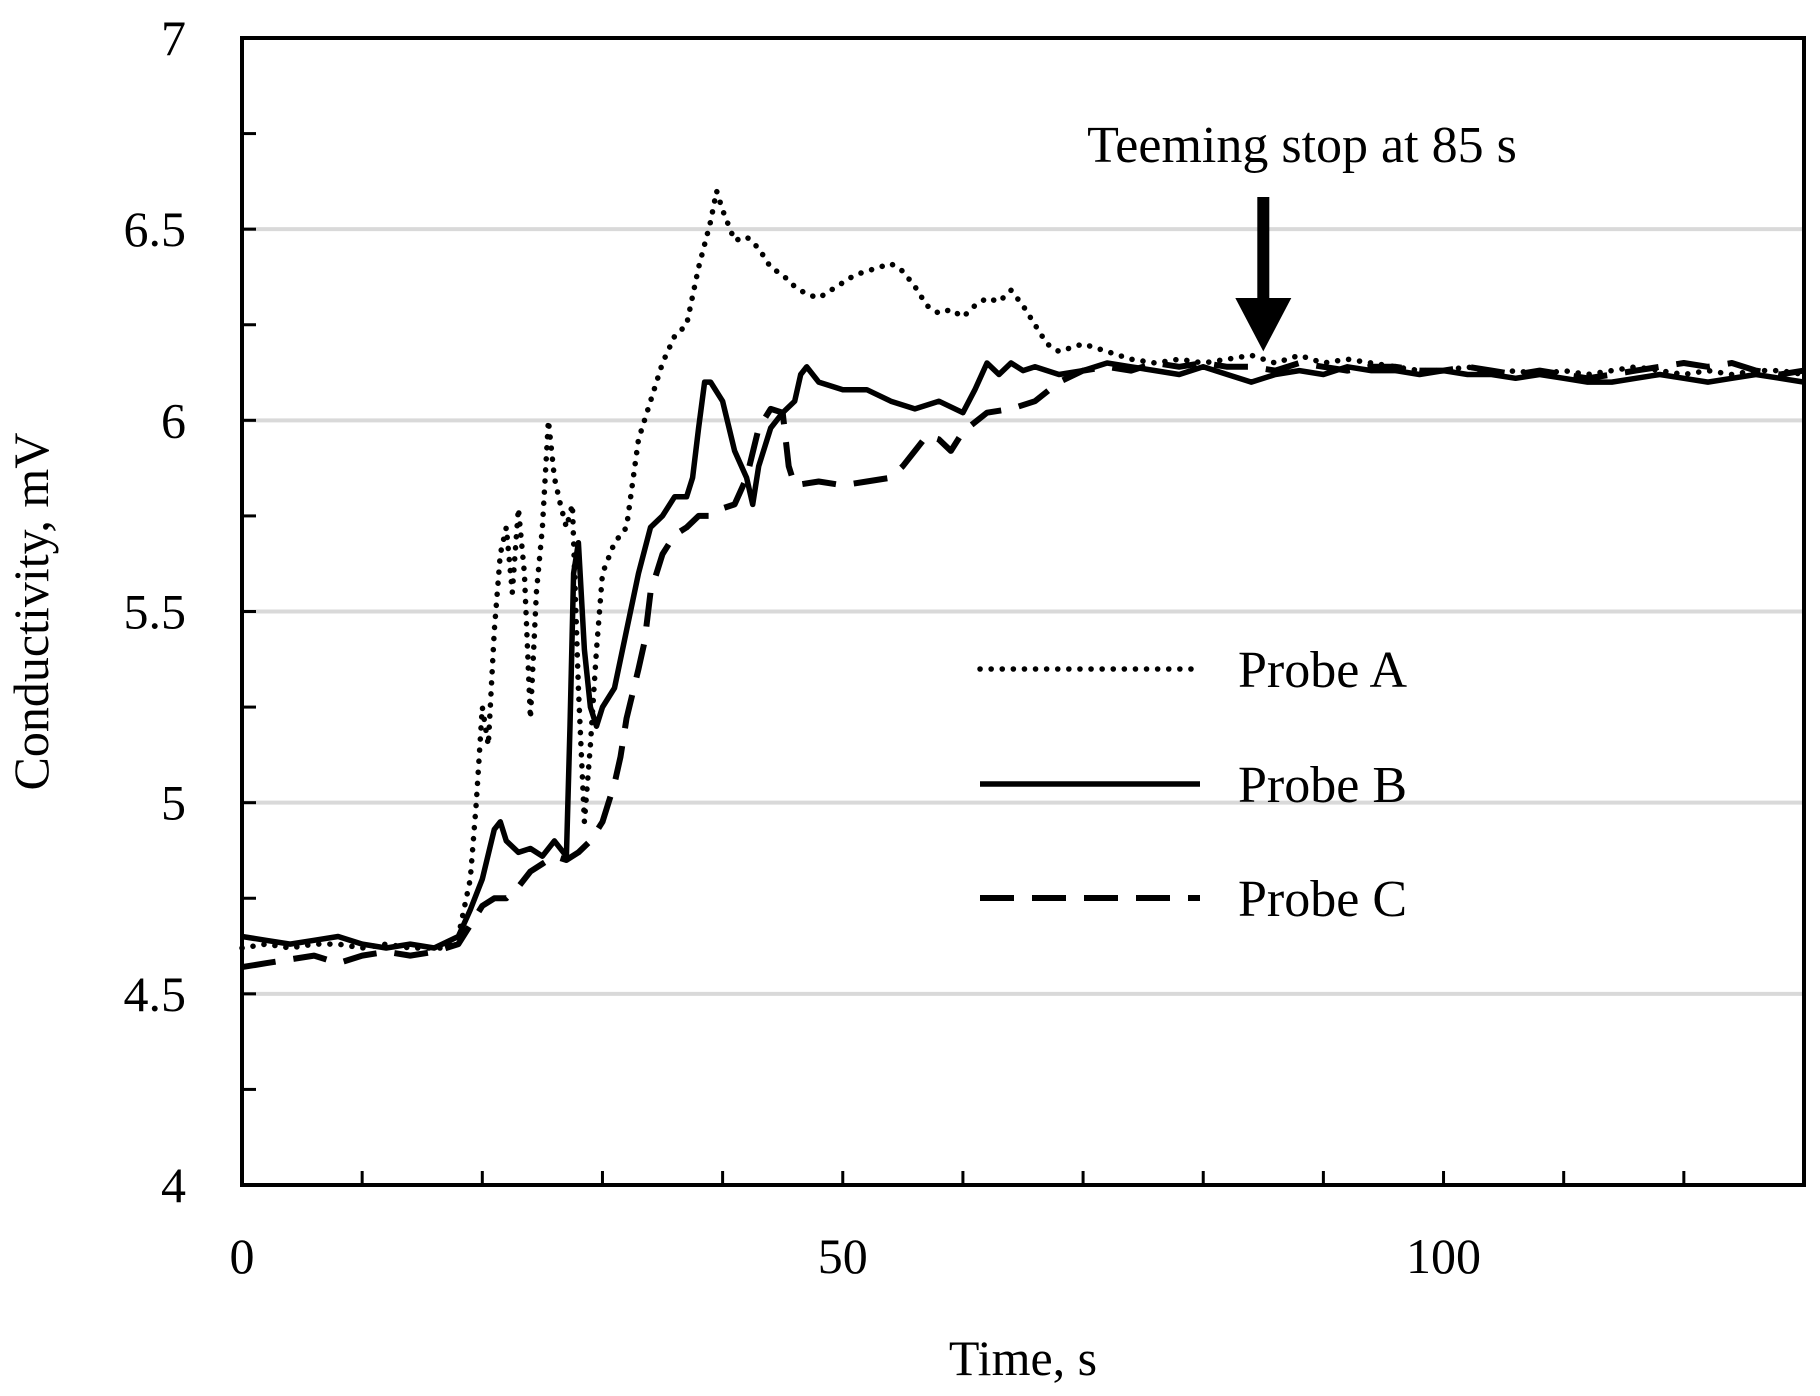 This screenshot has width=1820, height=1396. Describe the element at coordinates (173, 420) in the screenshot. I see `y-tick-label-6: 6` at that location.